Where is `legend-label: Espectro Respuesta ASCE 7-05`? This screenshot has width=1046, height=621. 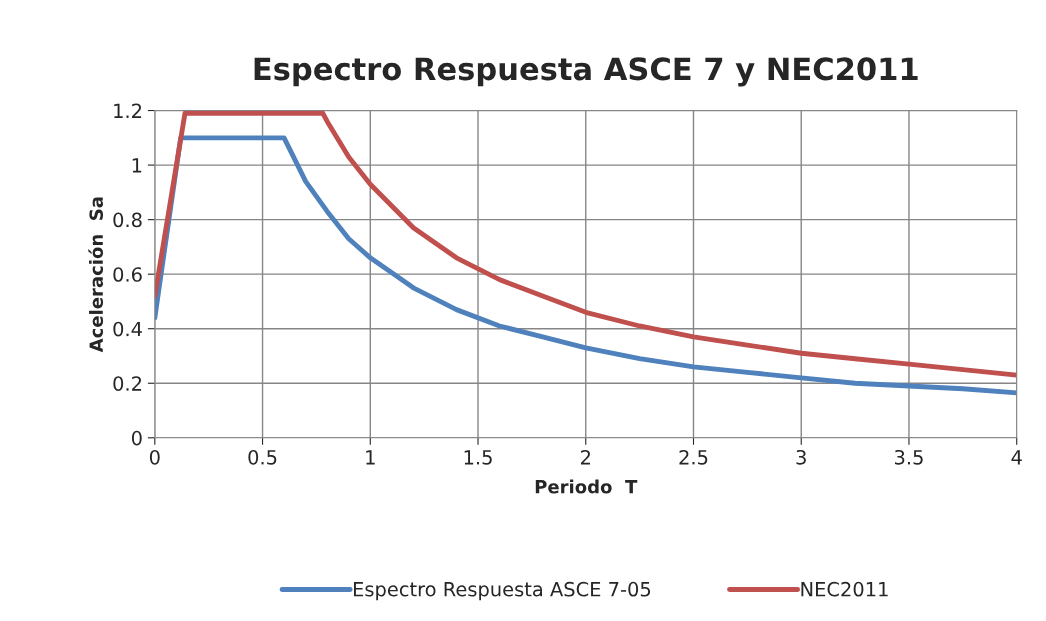
legend-label: Espectro Respuesta ASCE 7-05 is located at coordinates (502, 591).